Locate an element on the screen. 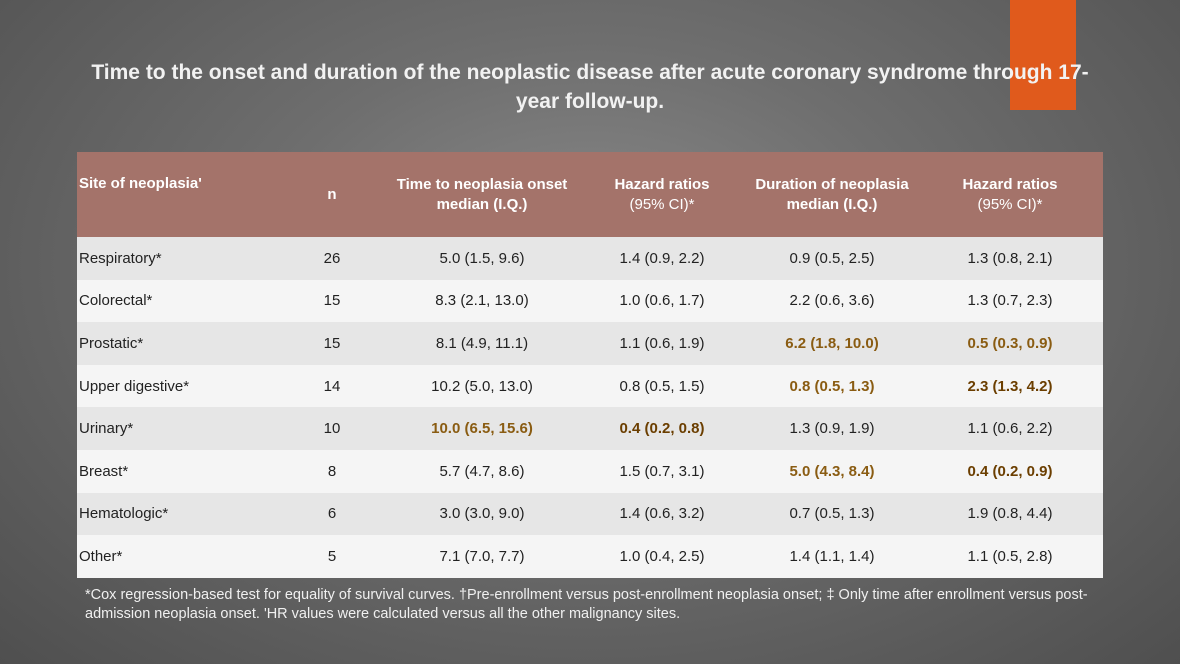 The height and width of the screenshot is (664, 1180). cell-time: 5.0 (1.5, 9.6) is located at coordinates (482, 258).